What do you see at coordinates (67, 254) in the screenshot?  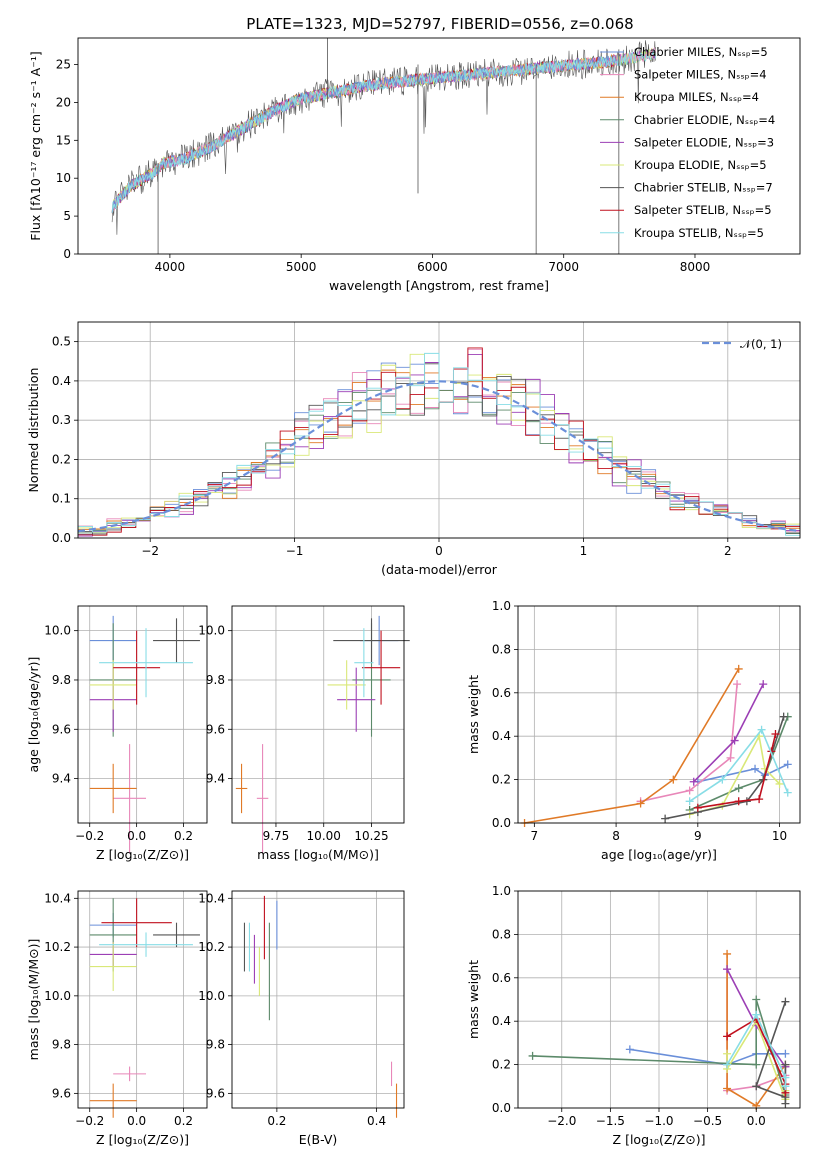 I see `y-tick-label: 0` at bounding box center [67, 254].